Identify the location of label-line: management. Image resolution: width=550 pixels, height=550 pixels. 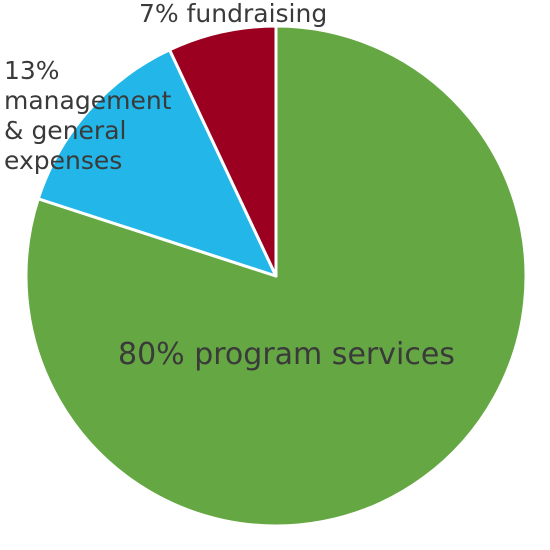
(88, 100).